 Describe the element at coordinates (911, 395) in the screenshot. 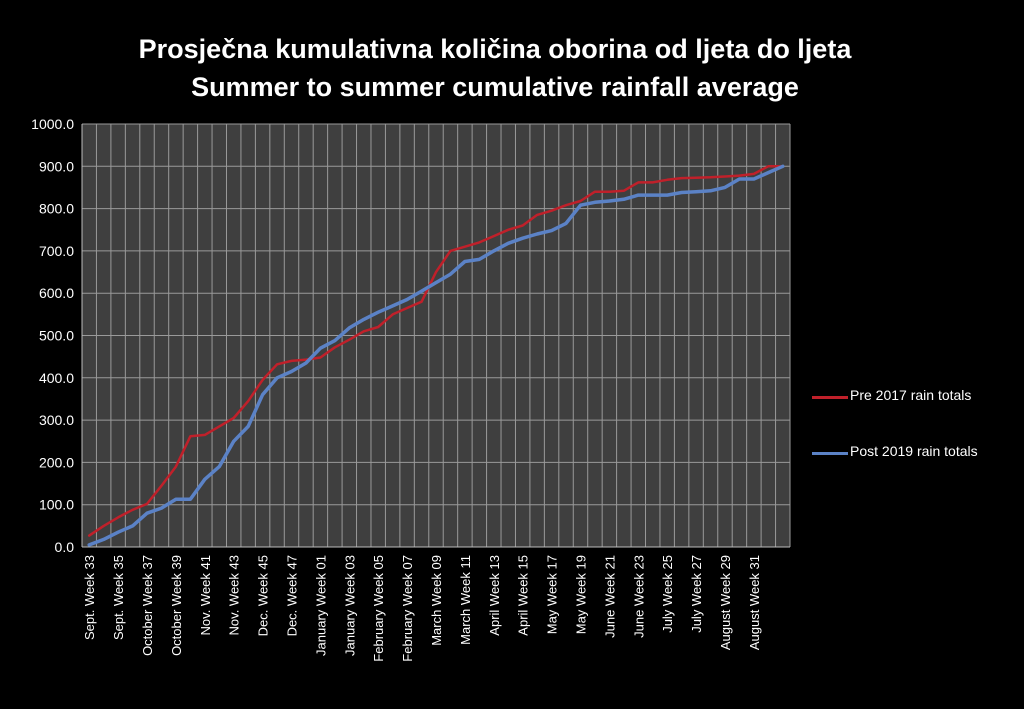

I see `legend-label: Pre 2017 rain totals` at that location.